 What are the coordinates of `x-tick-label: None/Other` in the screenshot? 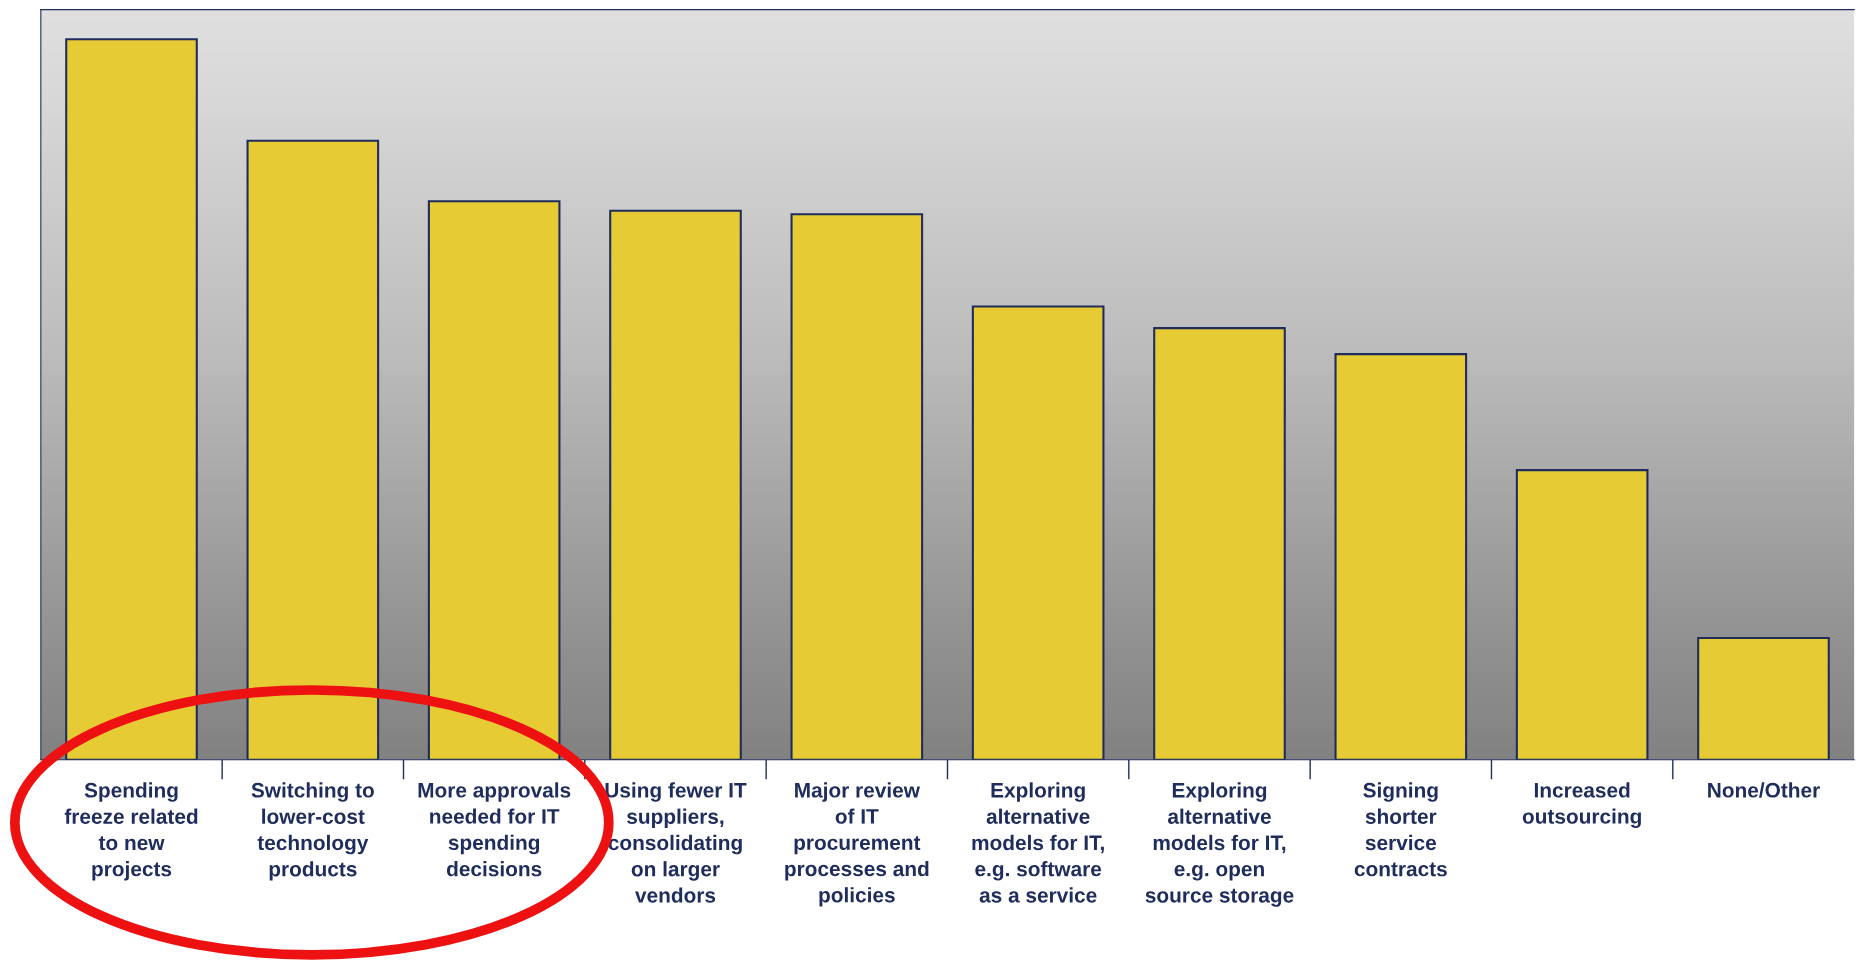 It's located at (1764, 790).